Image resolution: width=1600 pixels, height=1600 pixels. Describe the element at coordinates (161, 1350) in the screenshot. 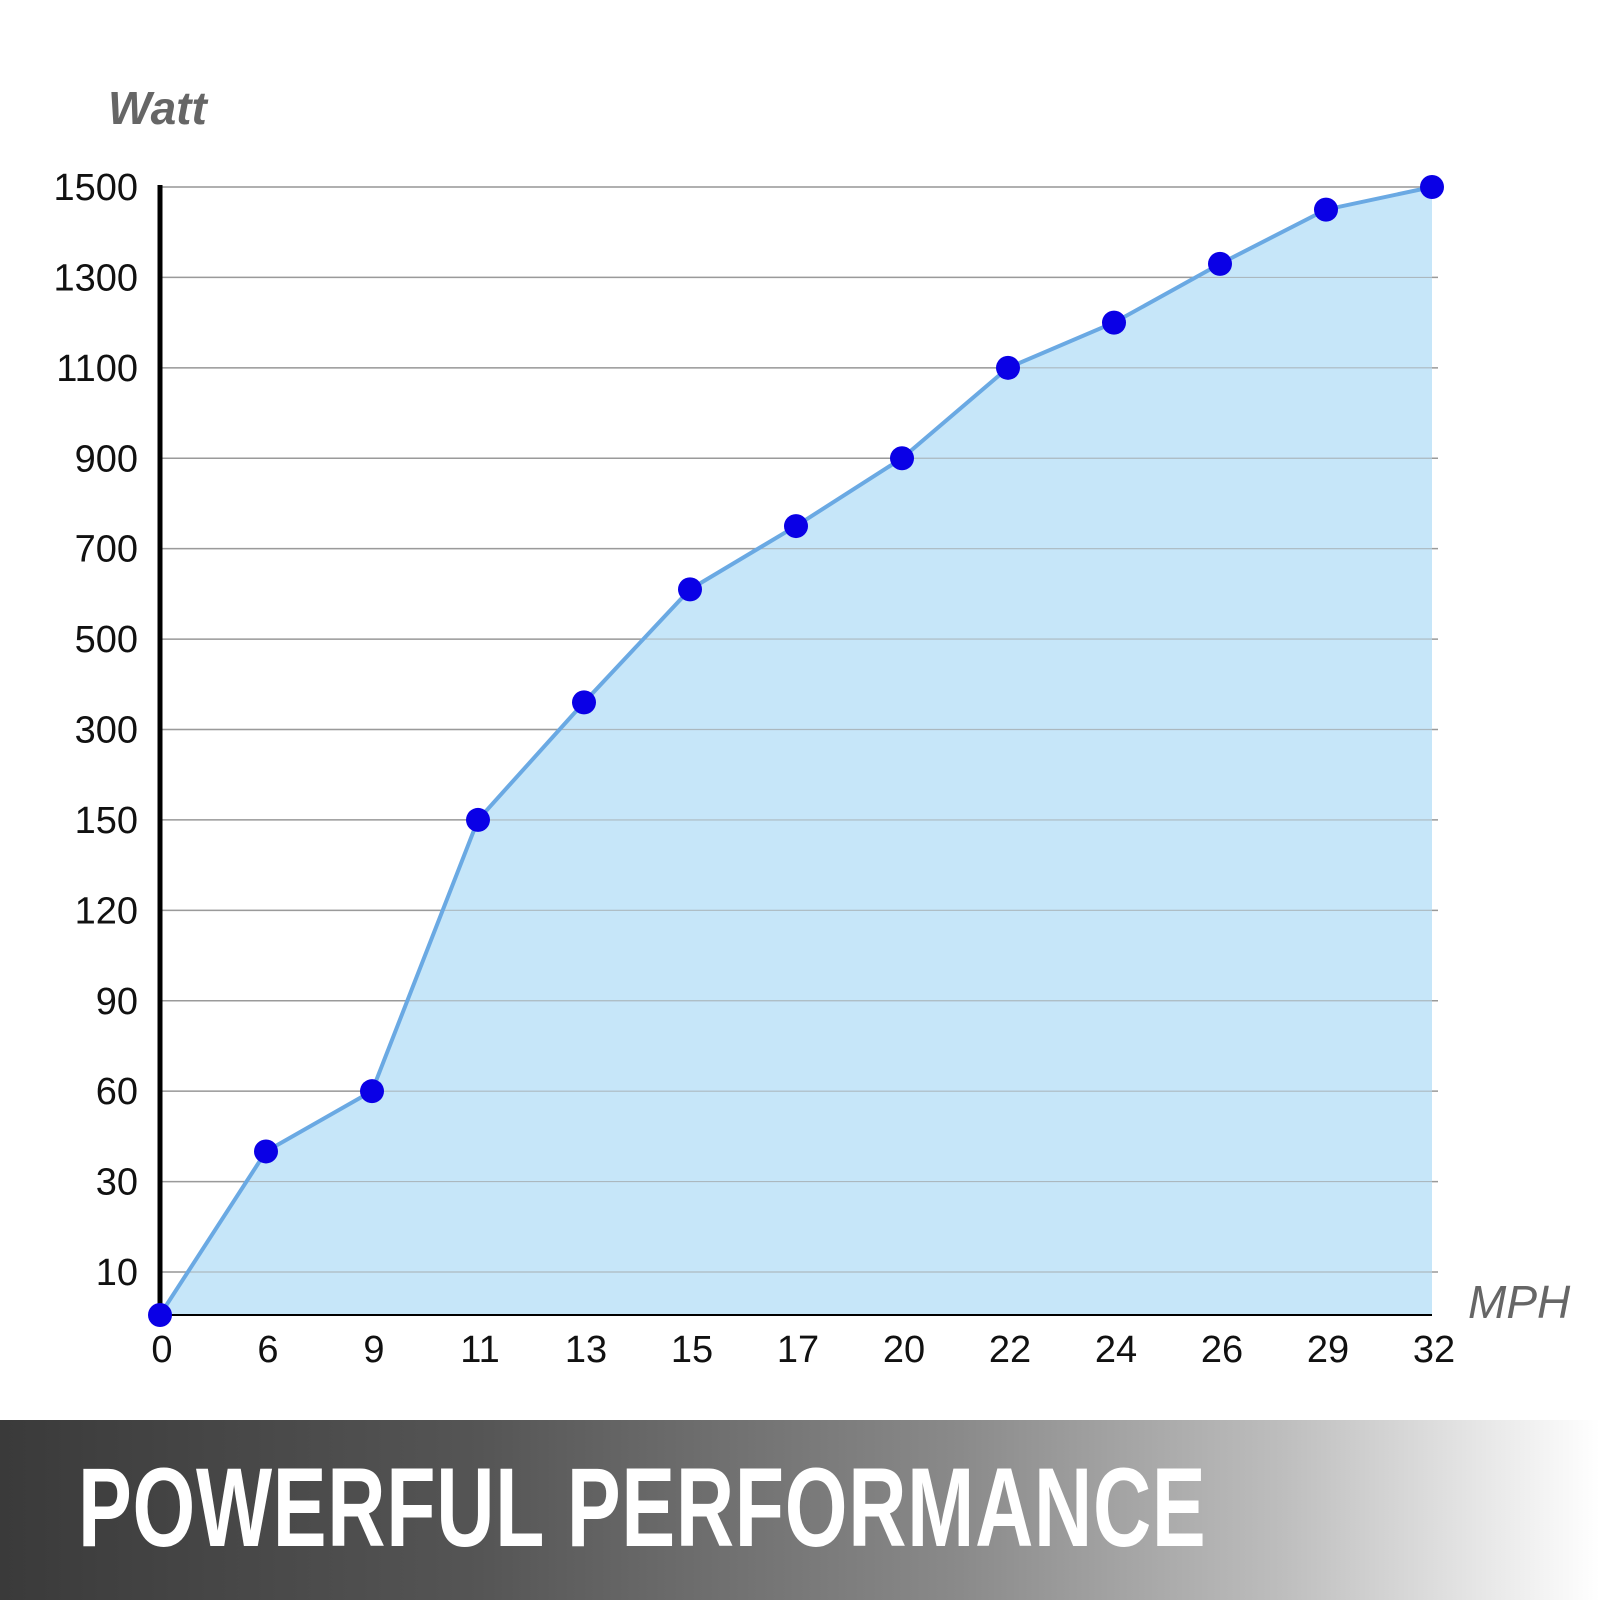

I see `x-tick-label: 0` at that location.